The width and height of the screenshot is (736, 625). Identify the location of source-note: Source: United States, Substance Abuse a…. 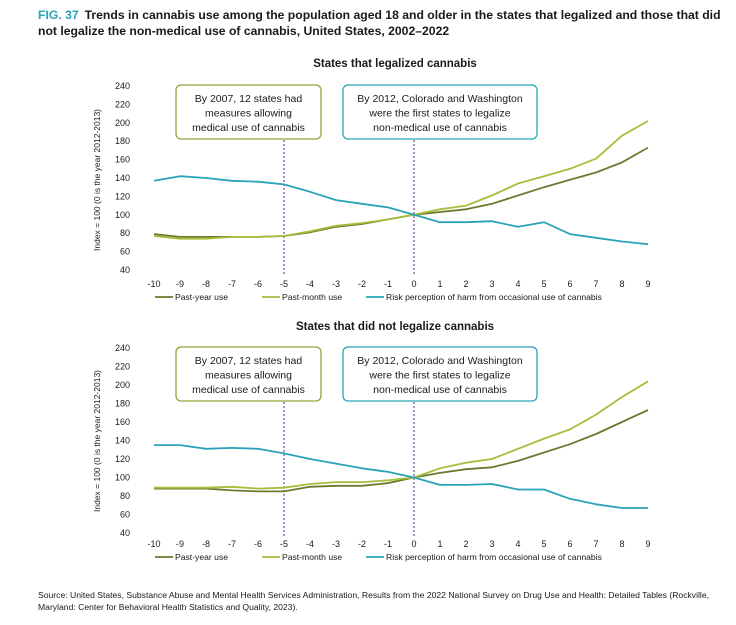
(373, 601).